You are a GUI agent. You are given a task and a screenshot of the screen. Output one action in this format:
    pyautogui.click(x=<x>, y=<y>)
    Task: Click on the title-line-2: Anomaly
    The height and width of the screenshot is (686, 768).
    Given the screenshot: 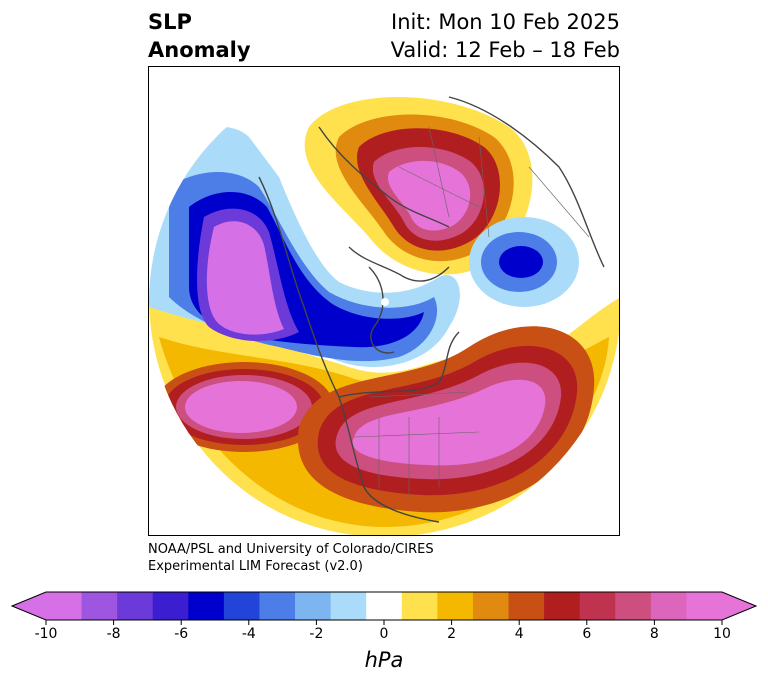 What is the action you would take?
    pyautogui.click(x=199, y=50)
    